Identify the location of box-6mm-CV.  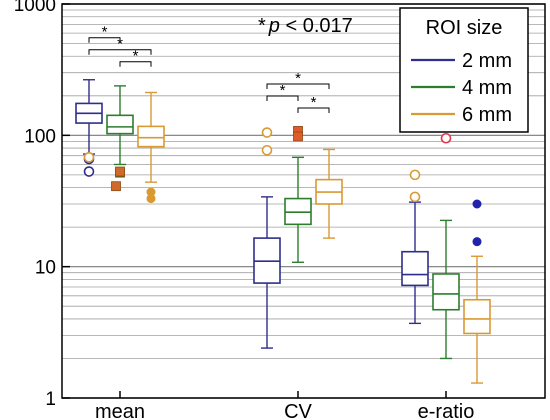
(329, 193).